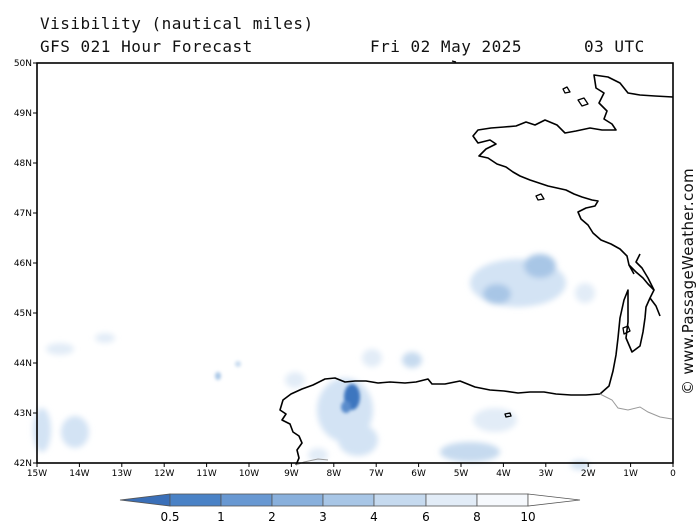 The width and height of the screenshot is (700, 525). I want to click on site-credit: © www.PassageWeather.com, so click(688, 281).